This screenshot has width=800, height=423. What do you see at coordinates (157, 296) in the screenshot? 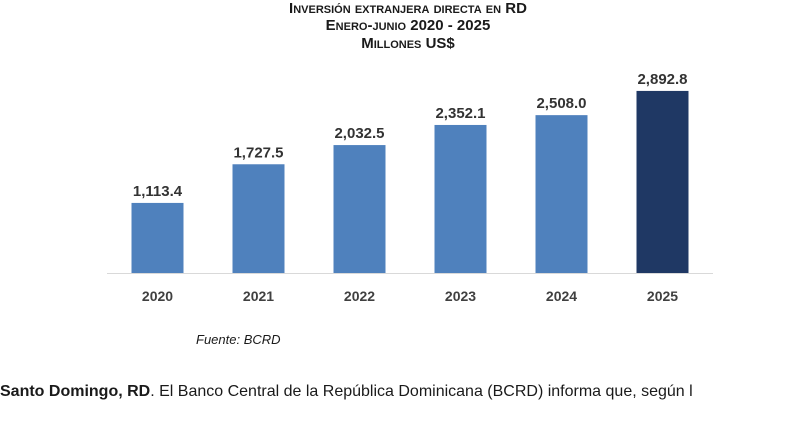
I see `x-tick-label-2020: 2020` at bounding box center [157, 296].